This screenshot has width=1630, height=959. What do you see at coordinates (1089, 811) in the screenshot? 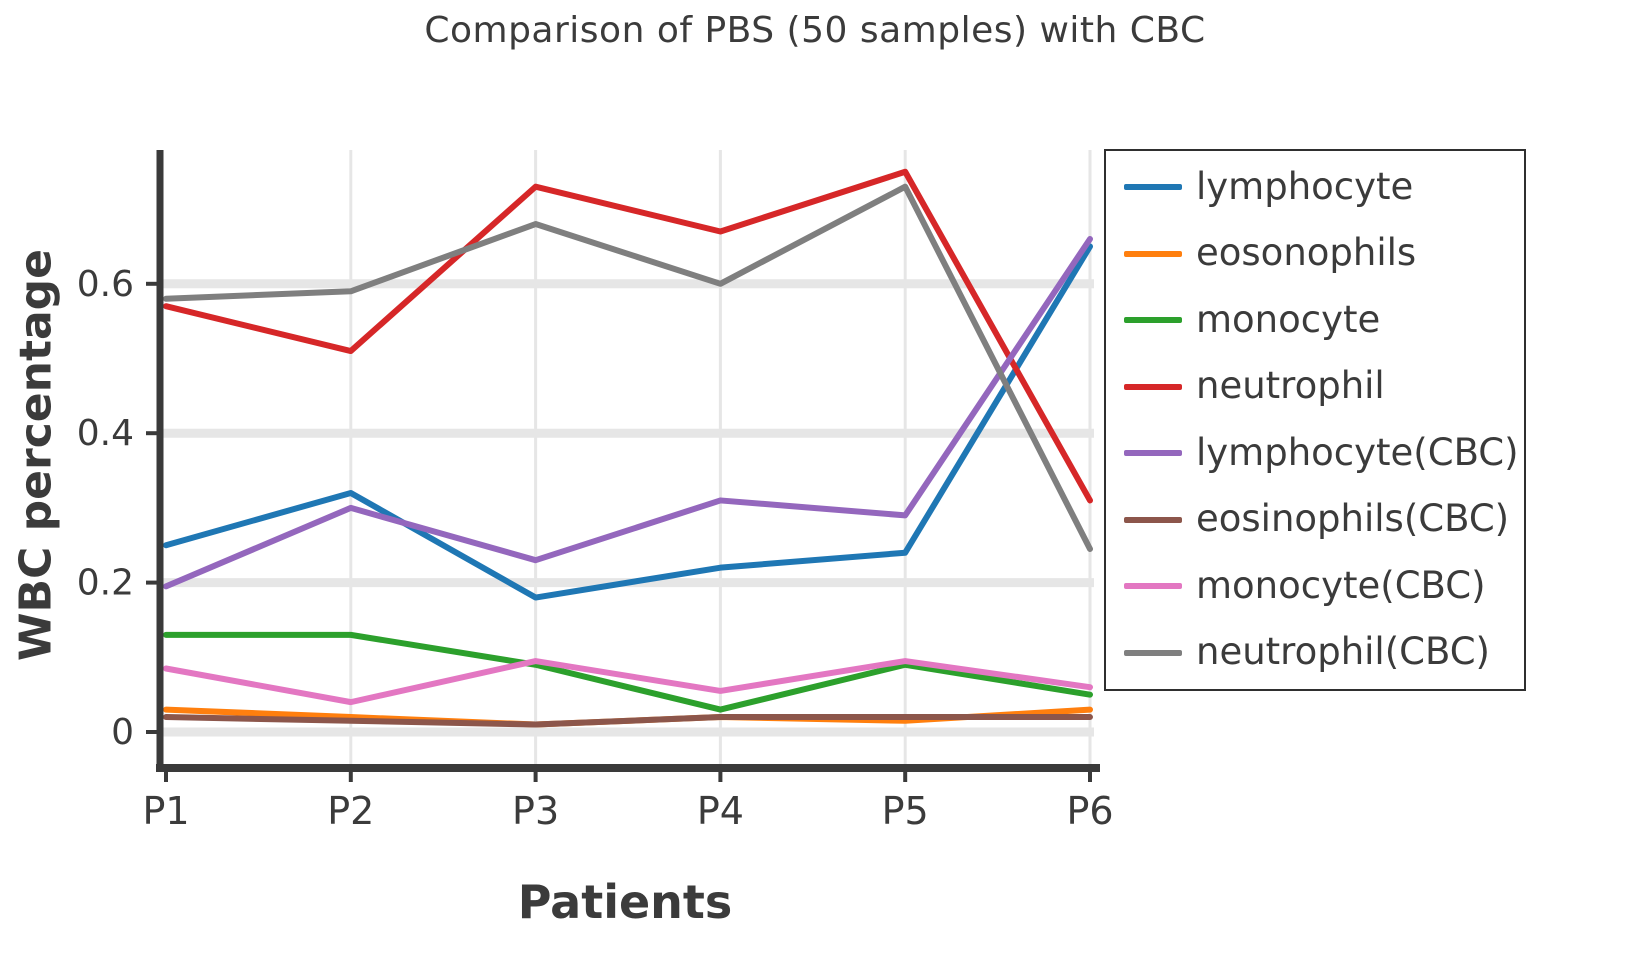
I see `x-tick-label: P6` at bounding box center [1089, 811].